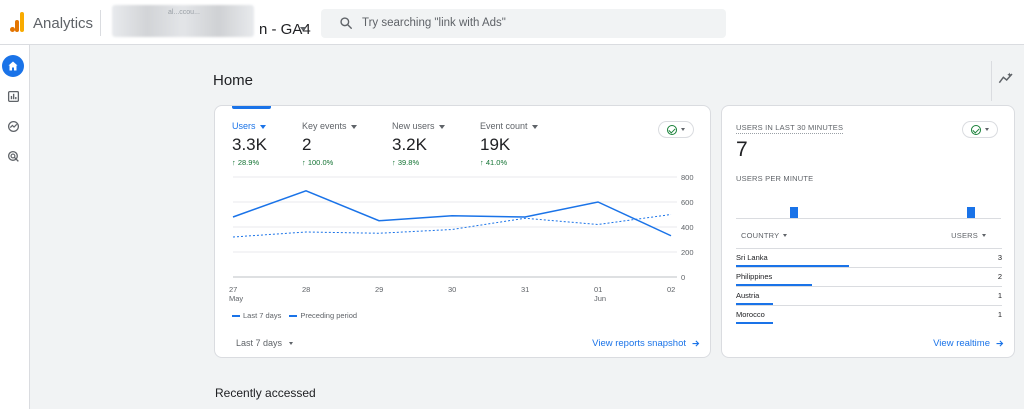 This screenshot has height=409, width=1024. Describe the element at coordinates (790, 128) in the screenshot. I see `realtime-label: USERS IN LAST 30 MINUTES` at that location.